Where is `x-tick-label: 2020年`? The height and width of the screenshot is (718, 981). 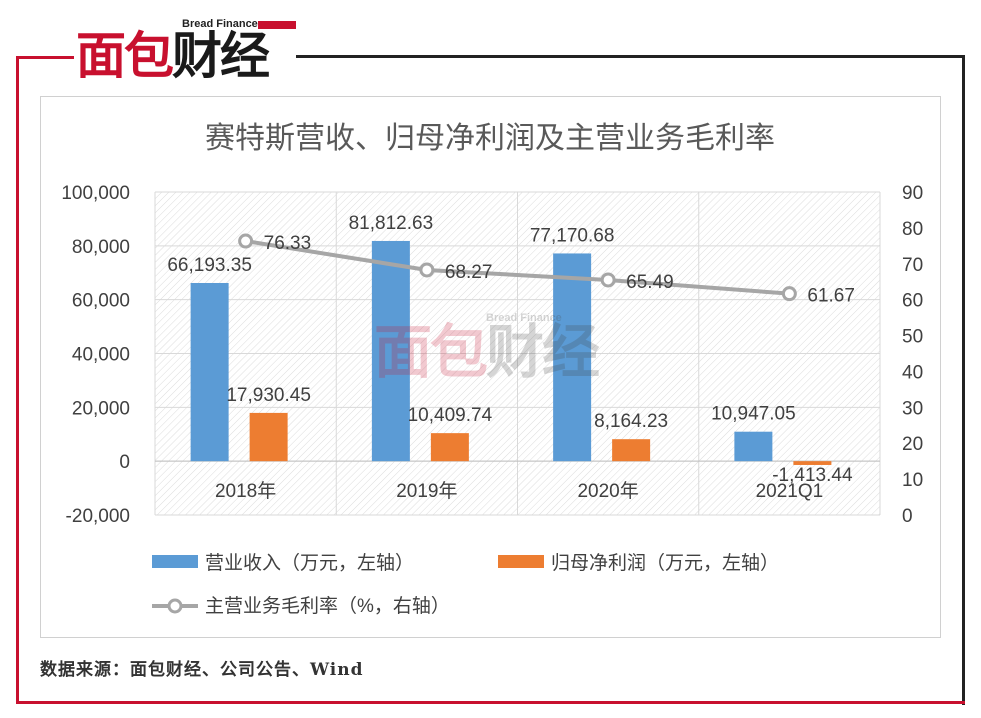
x-tick-label: 2020年 is located at coordinates (607, 491).